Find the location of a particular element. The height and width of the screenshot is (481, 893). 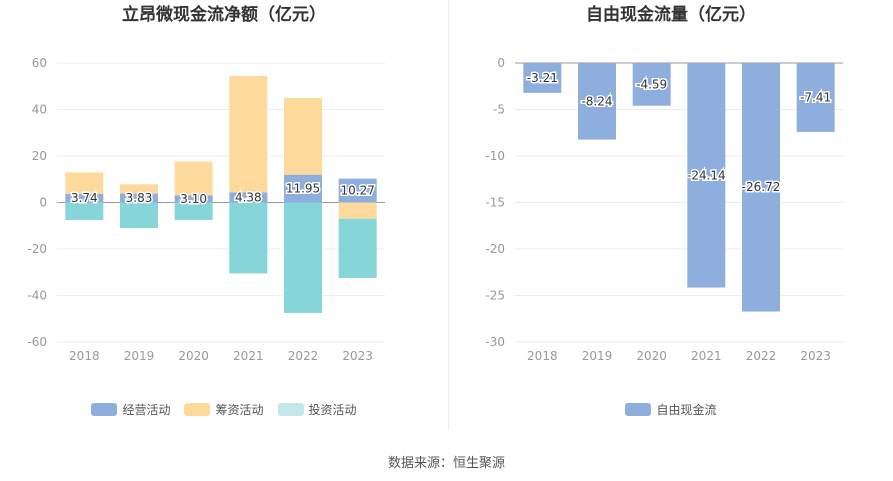

legend-label-free-cash-flow: 自由现金流 is located at coordinates (686, 410).